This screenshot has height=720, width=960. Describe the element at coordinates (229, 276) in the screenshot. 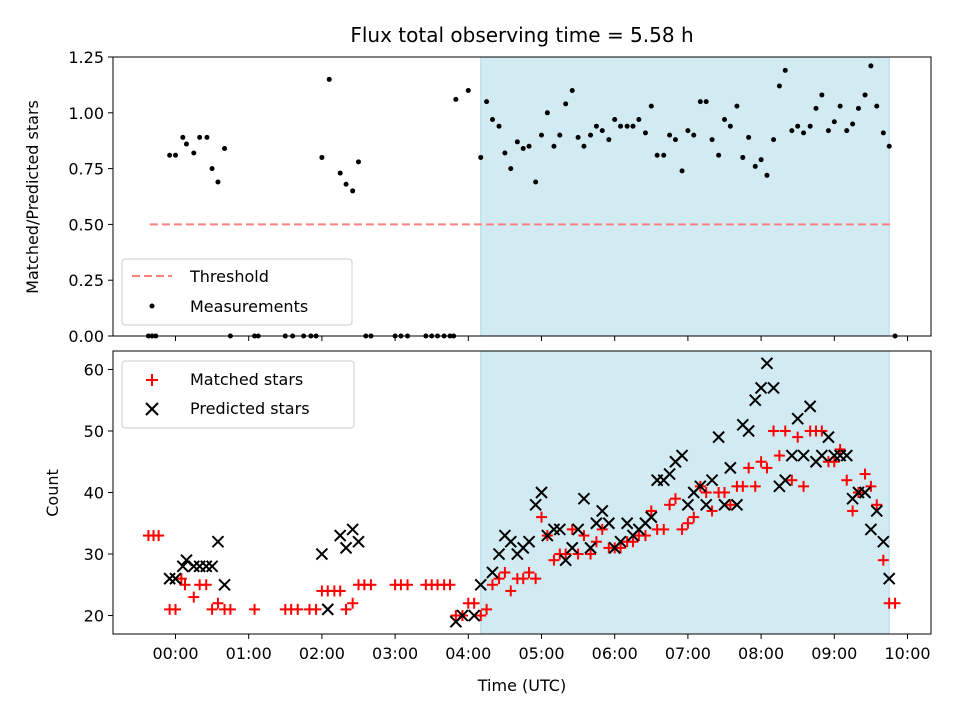

I see `legend-threshold-label: Threshold` at that location.